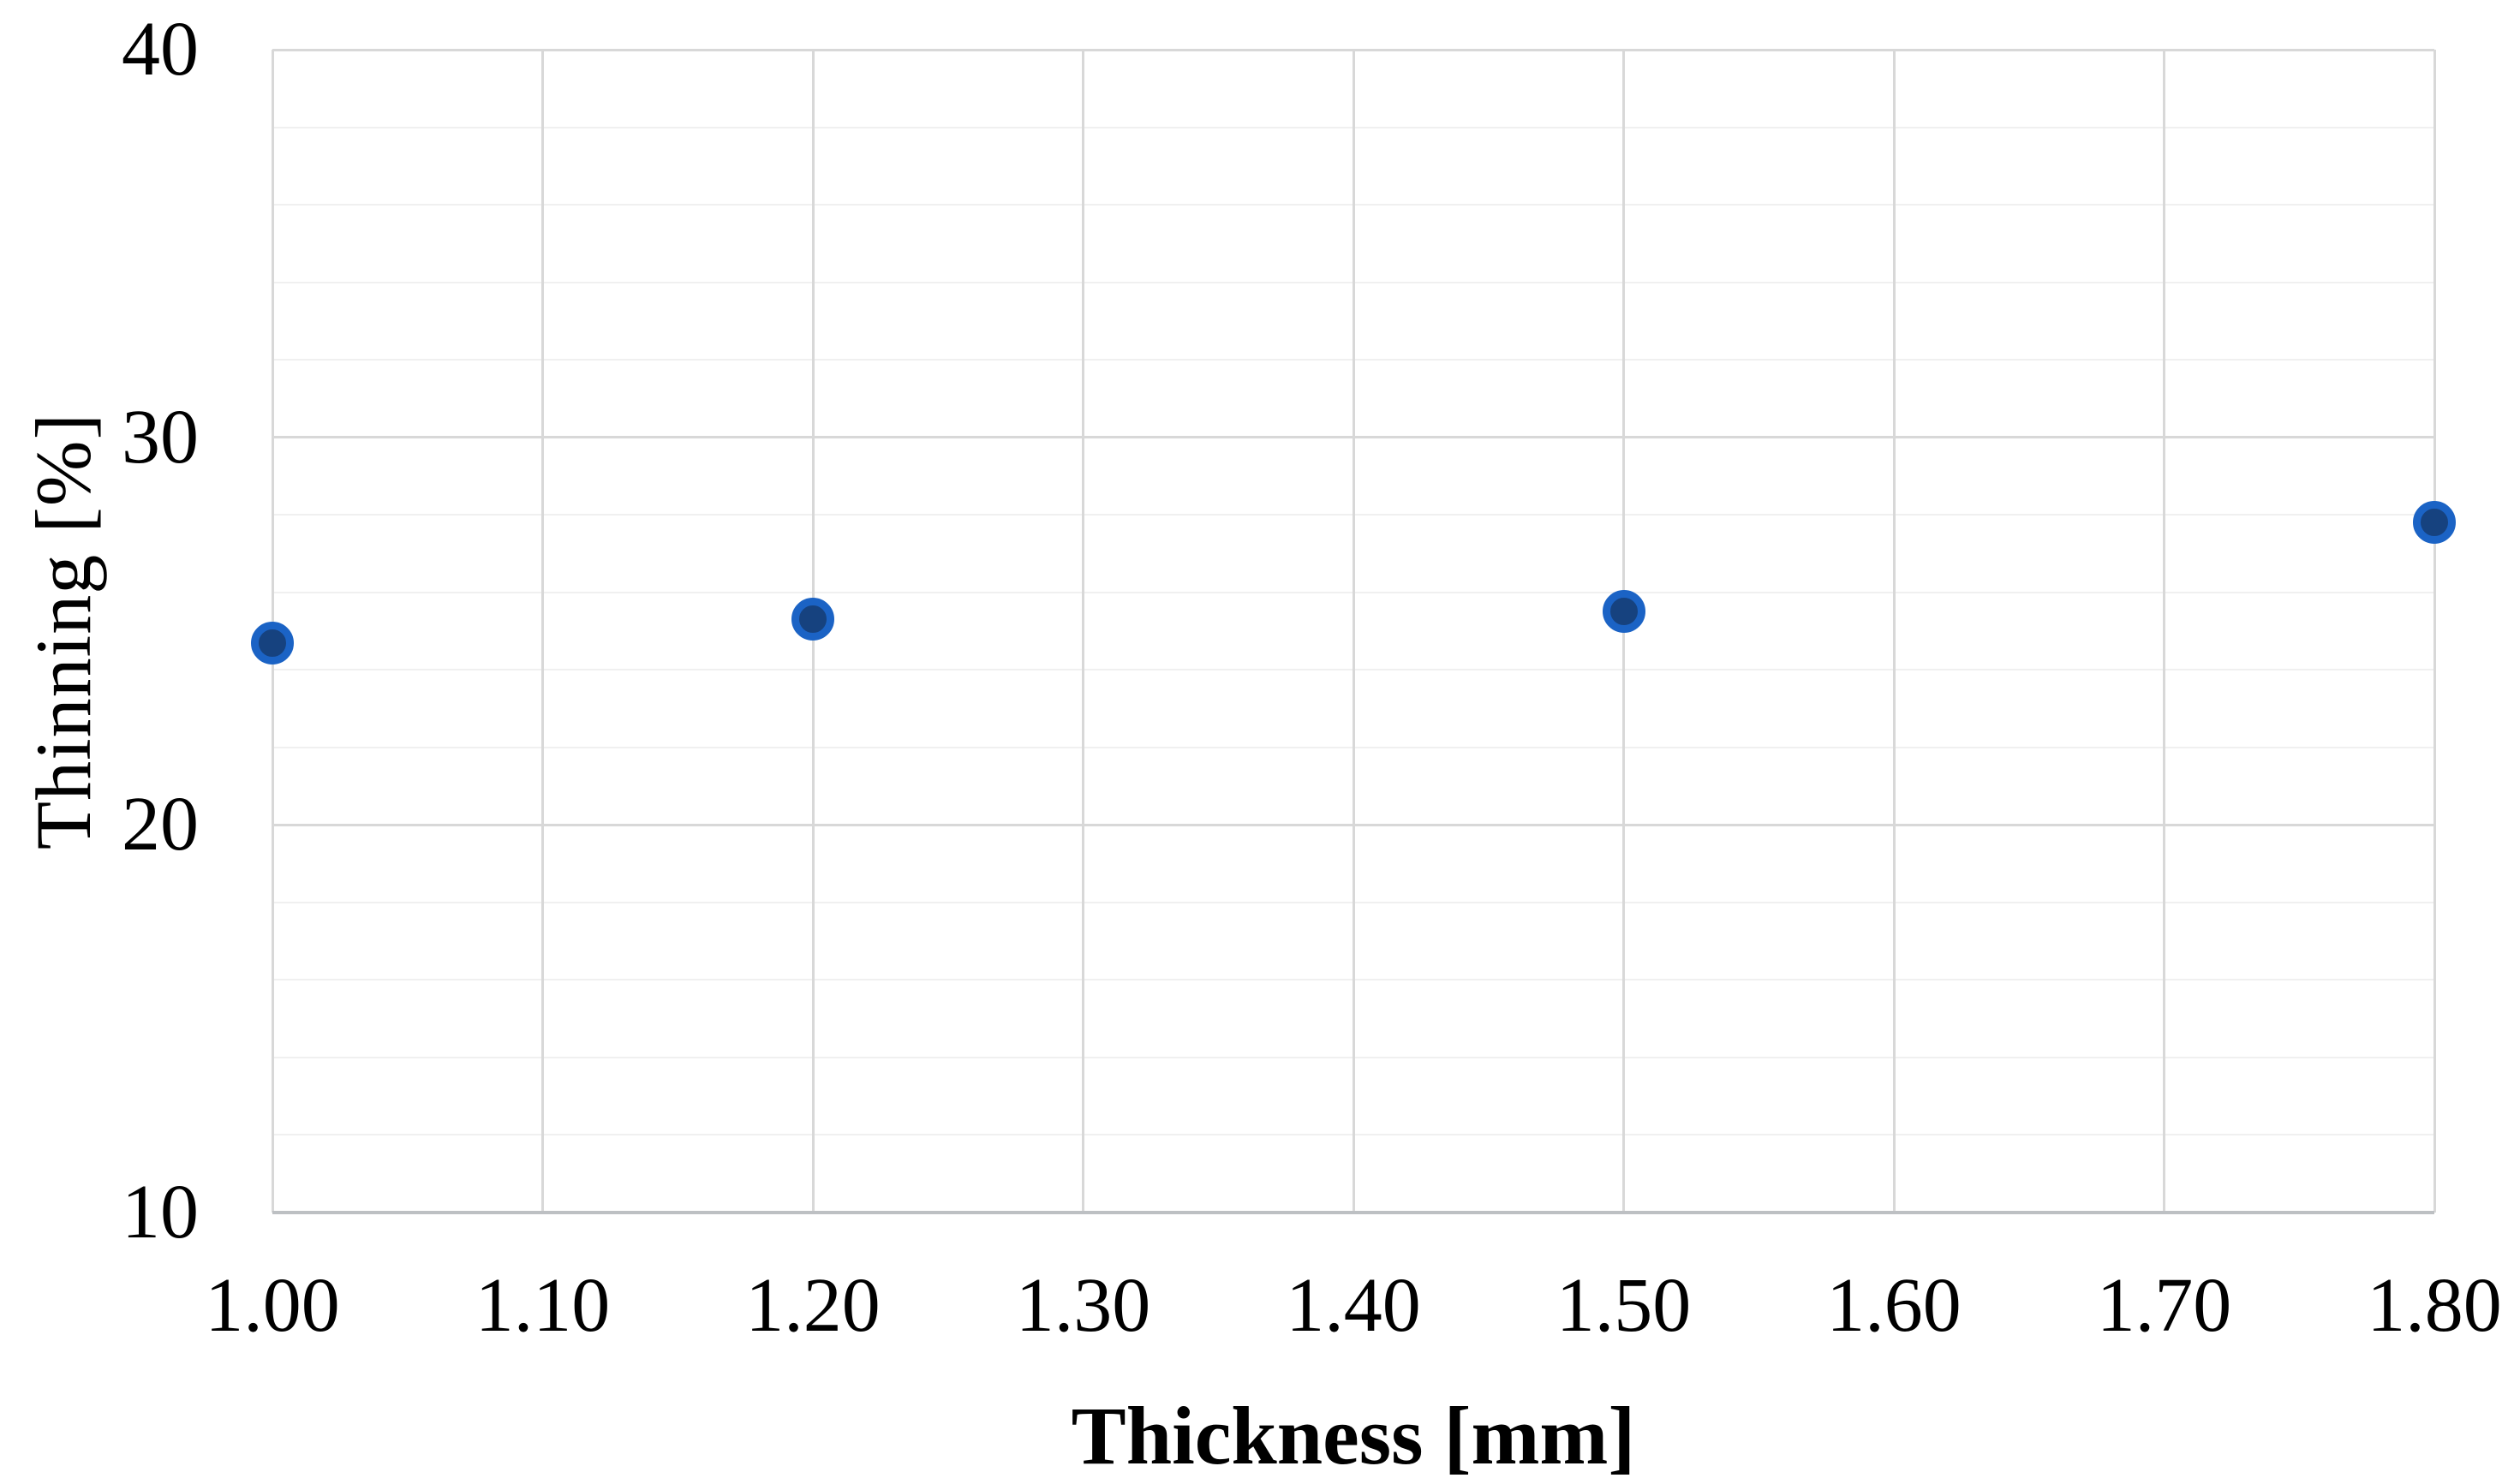 This screenshot has height=1484, width=2520. I want to click on y-tick-label: 10, so click(161, 1213).